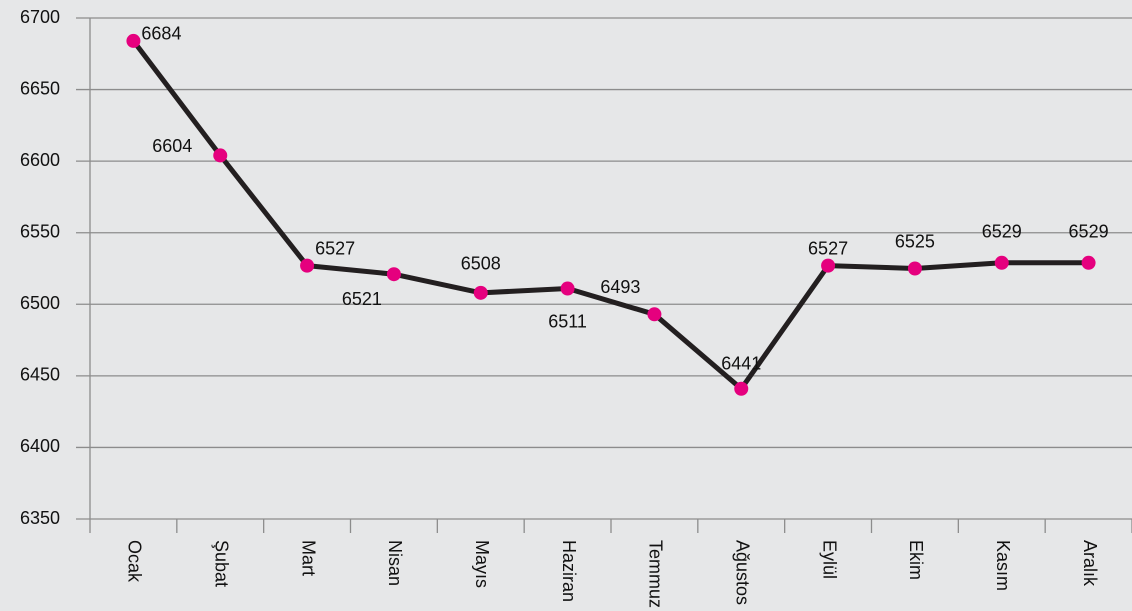 The height and width of the screenshot is (611, 1132). I want to click on x-tick-label: Haziran, so click(569, 571).